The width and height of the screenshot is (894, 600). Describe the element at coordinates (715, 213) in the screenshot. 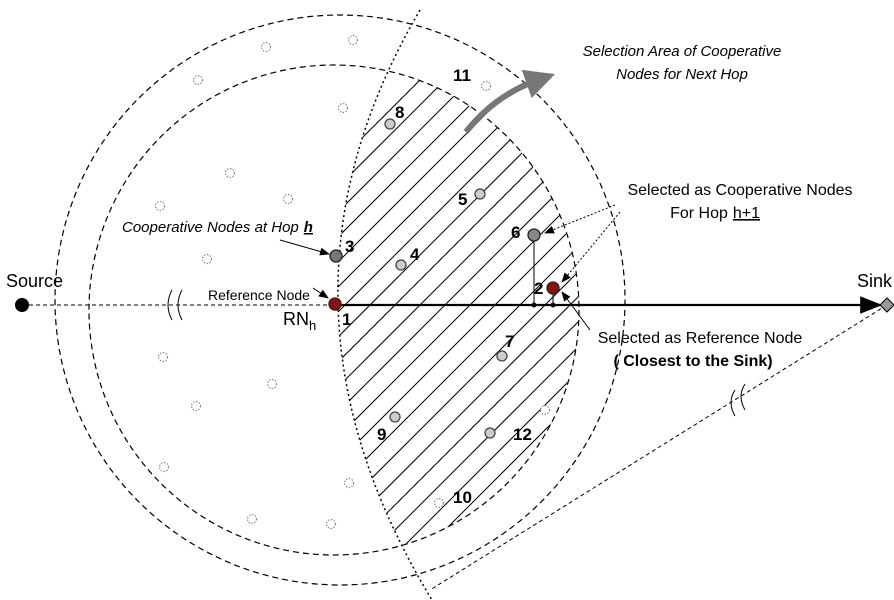

I see `cooperative-selected: For Hop h+1` at that location.